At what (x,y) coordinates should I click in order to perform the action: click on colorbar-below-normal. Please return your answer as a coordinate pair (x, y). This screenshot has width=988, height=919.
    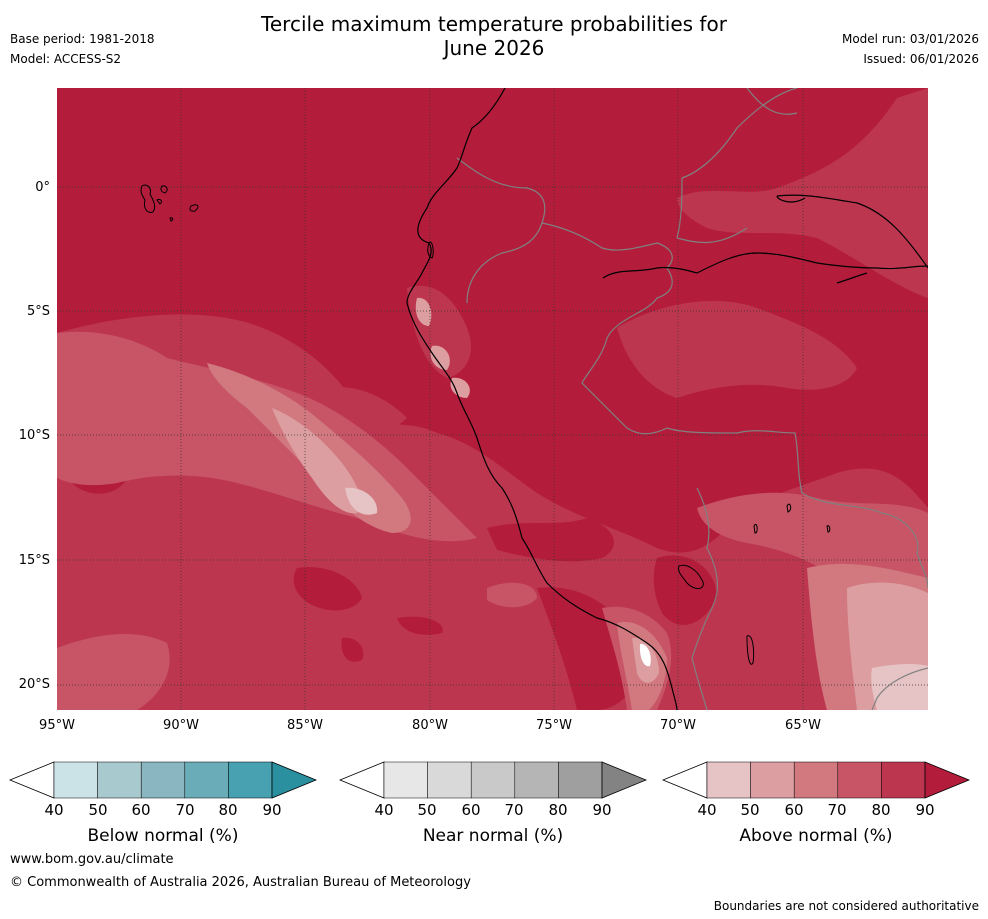
    Looking at the image, I should click on (163, 780).